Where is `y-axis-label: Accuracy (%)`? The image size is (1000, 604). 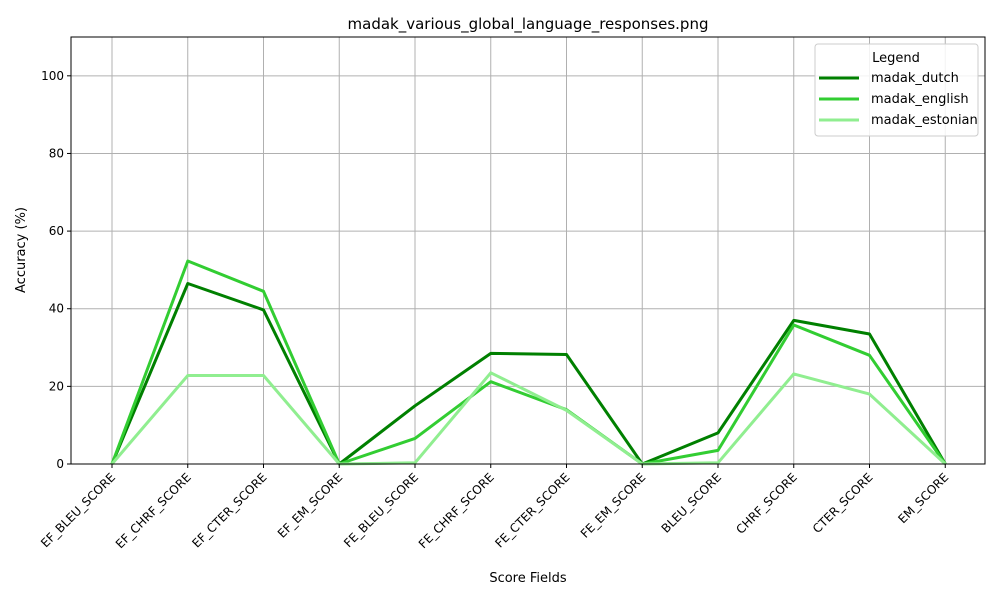 y-axis-label: Accuracy (%) is located at coordinates (21, 250).